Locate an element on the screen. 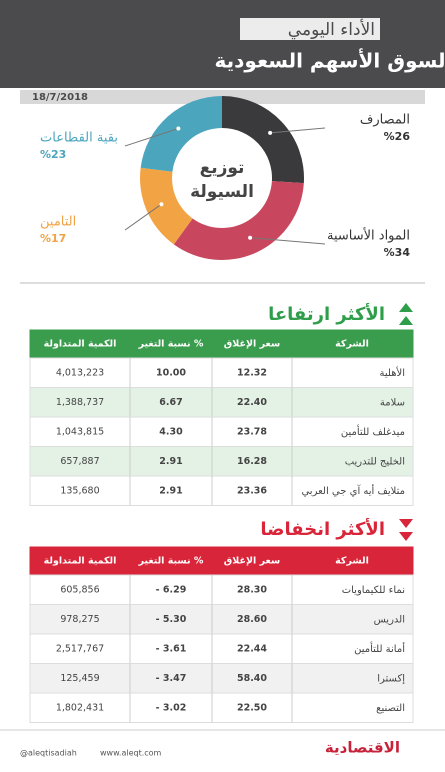 The height and width of the screenshot is (772, 445). table-cell: 6.67 is located at coordinates (170, 402).